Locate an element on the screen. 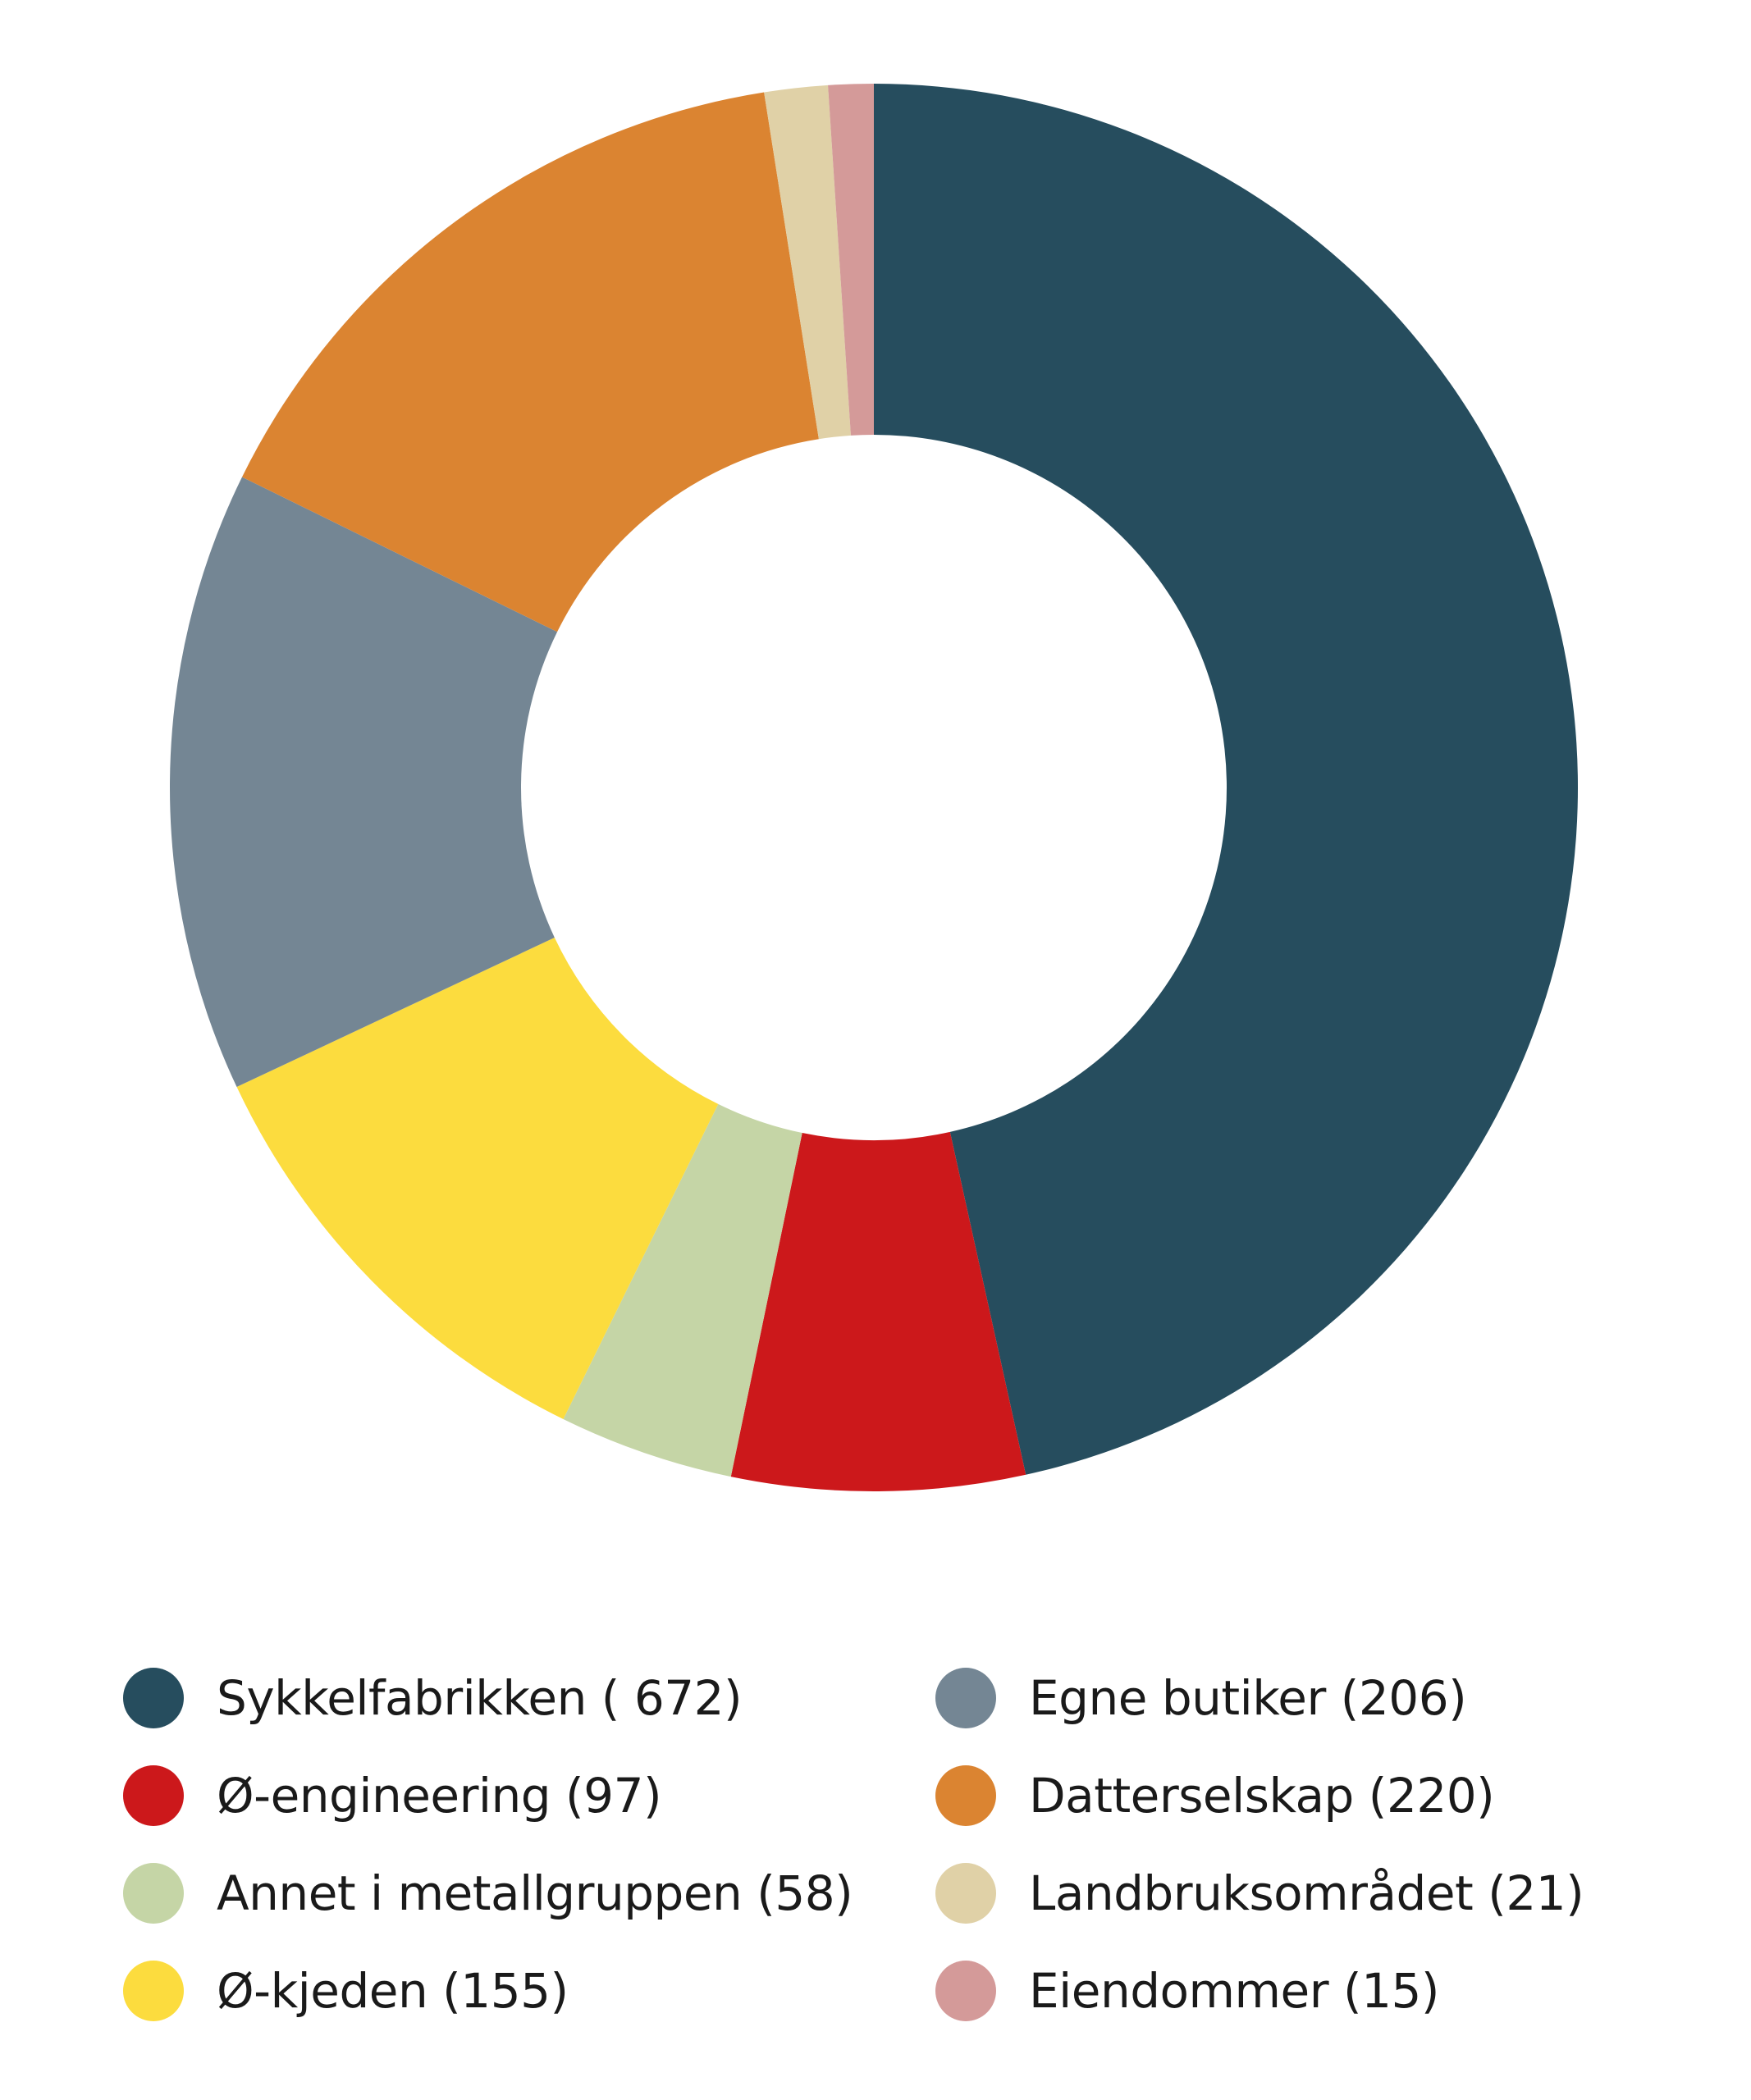 This screenshot has width=1751, height=2100. slice-egne-butiker is located at coordinates (363, 783).